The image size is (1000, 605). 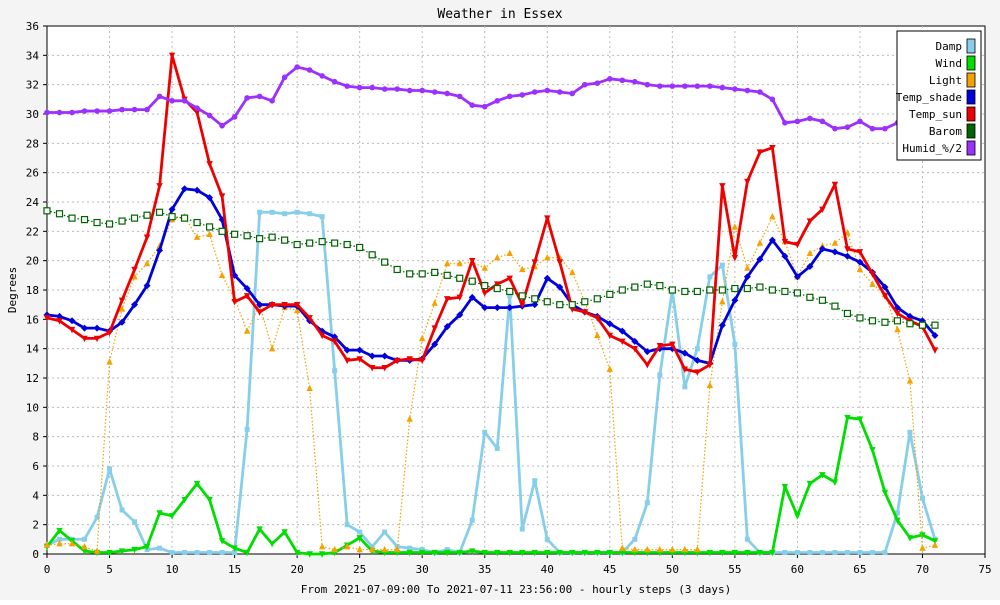 What do you see at coordinates (499, 14) in the screenshot?
I see `chart-title: Weather in Essex` at bounding box center [499, 14].